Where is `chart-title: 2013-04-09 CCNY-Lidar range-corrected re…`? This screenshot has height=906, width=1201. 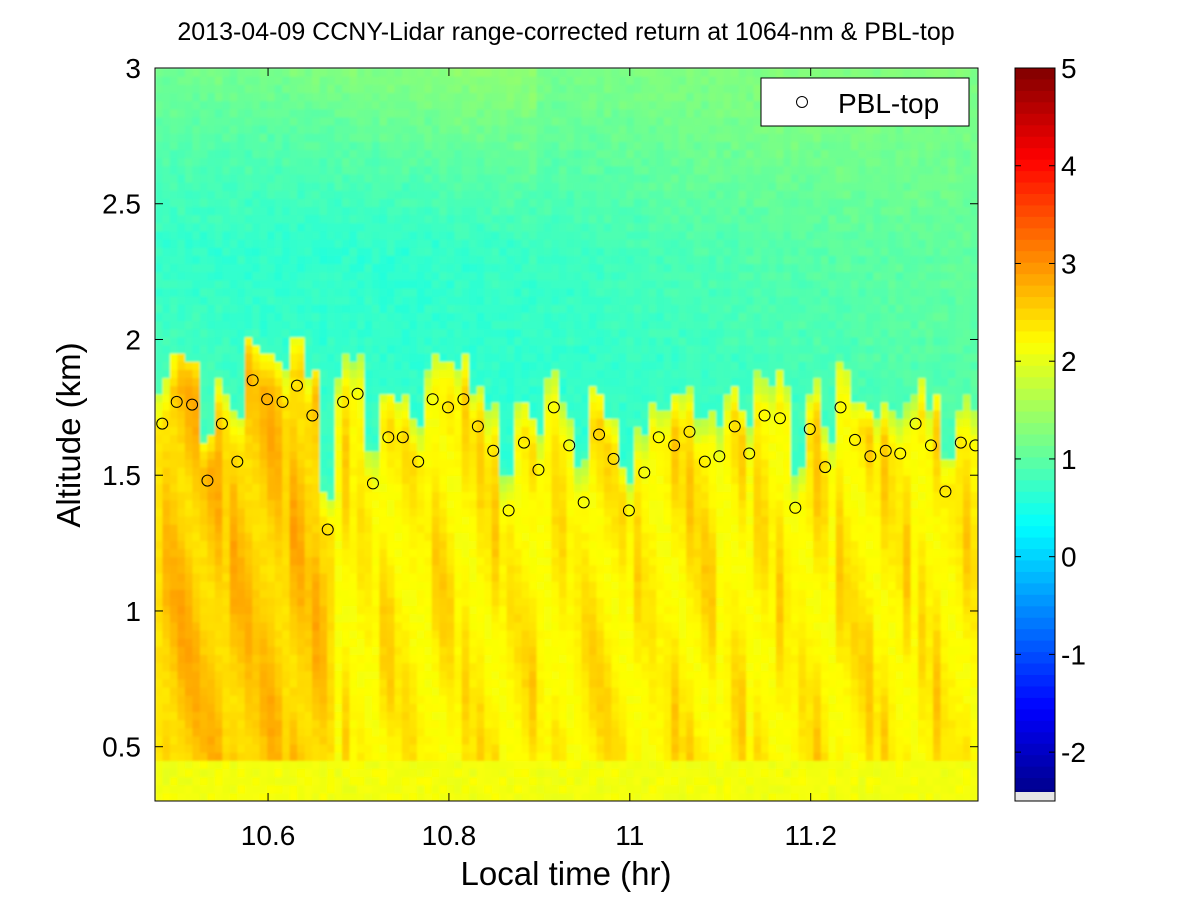 chart-title: 2013-04-09 CCNY-Lidar range-corrected re… is located at coordinates (565, 32).